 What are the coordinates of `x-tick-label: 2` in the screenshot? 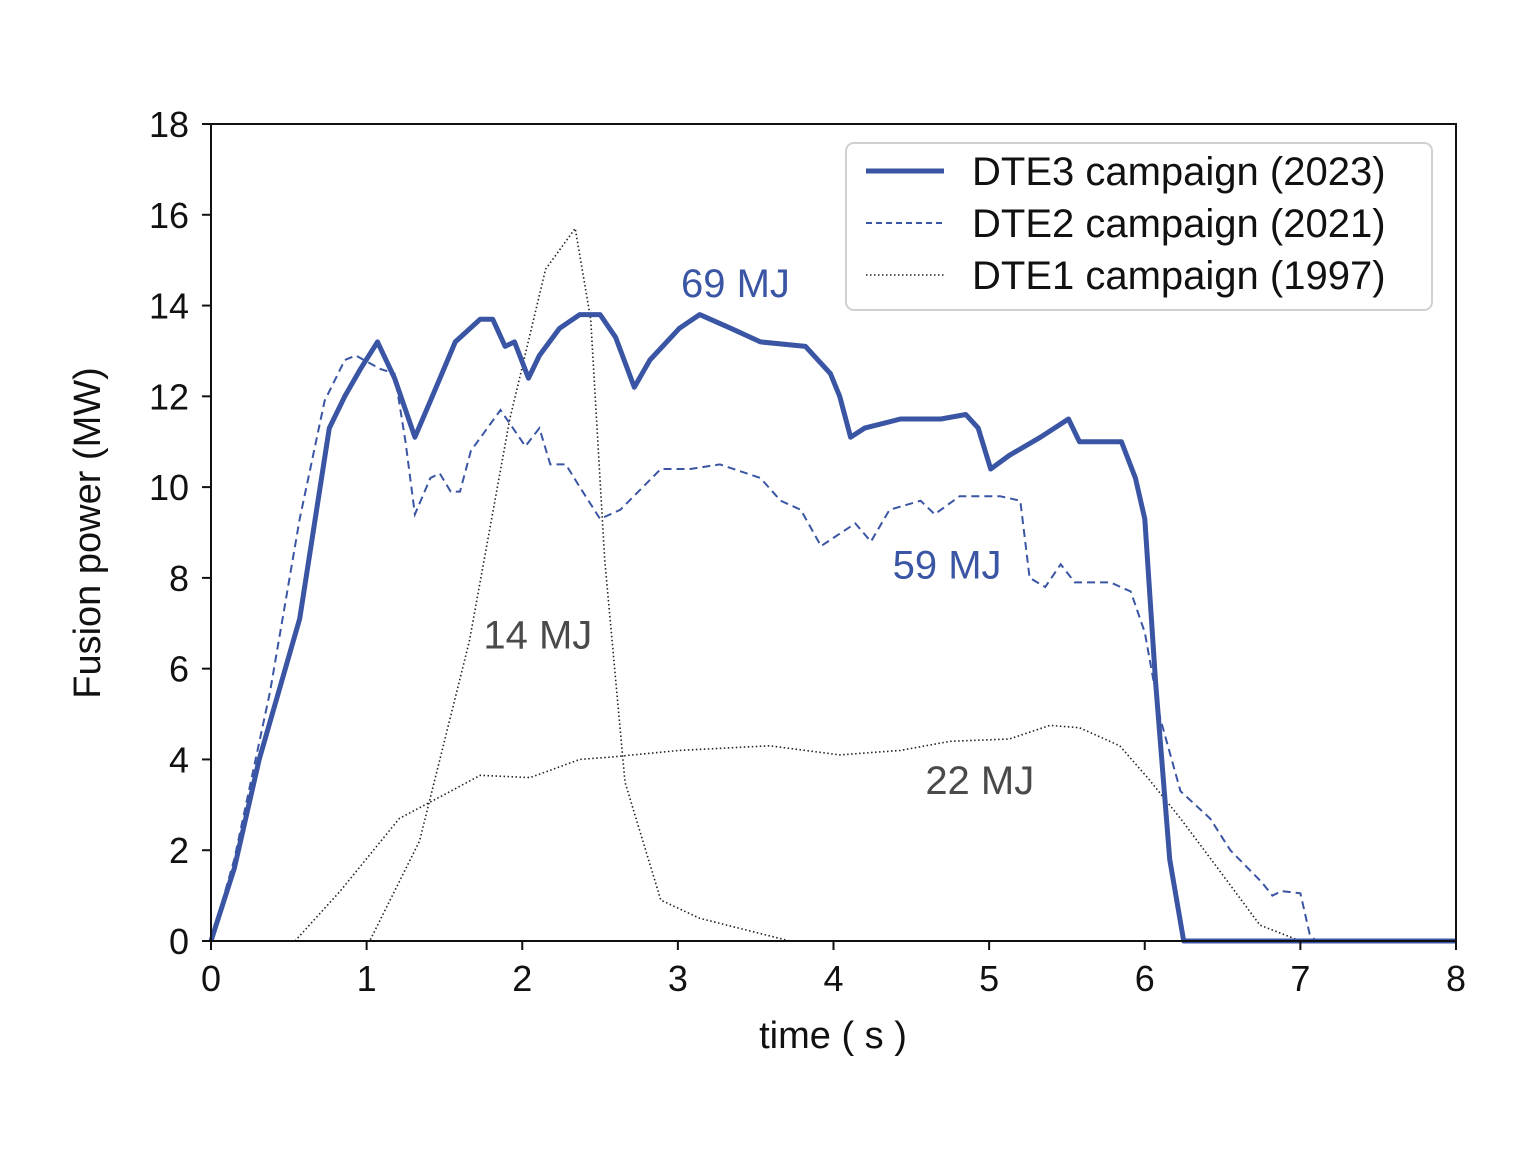 It's located at (522, 978).